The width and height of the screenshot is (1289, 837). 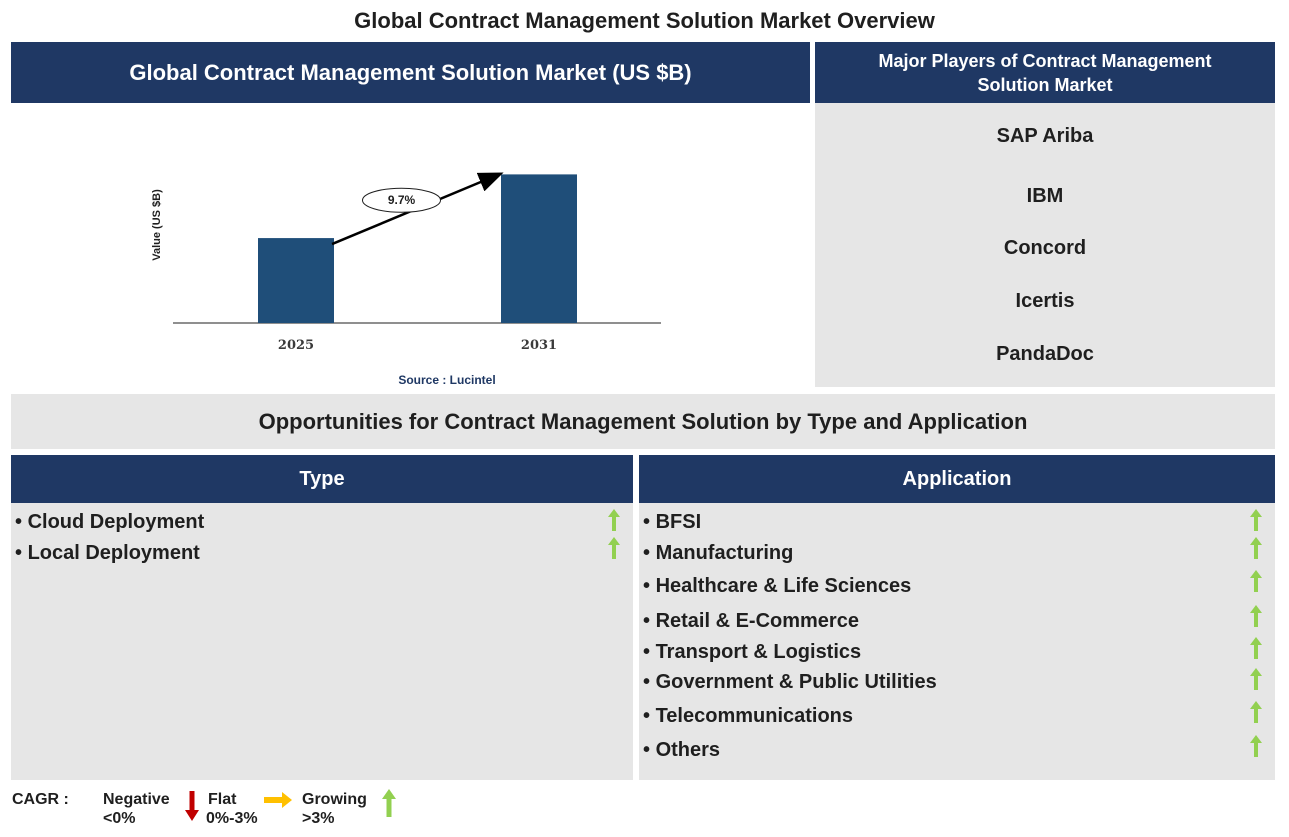 I want to click on player-name: Icertis, so click(x=1045, y=301).